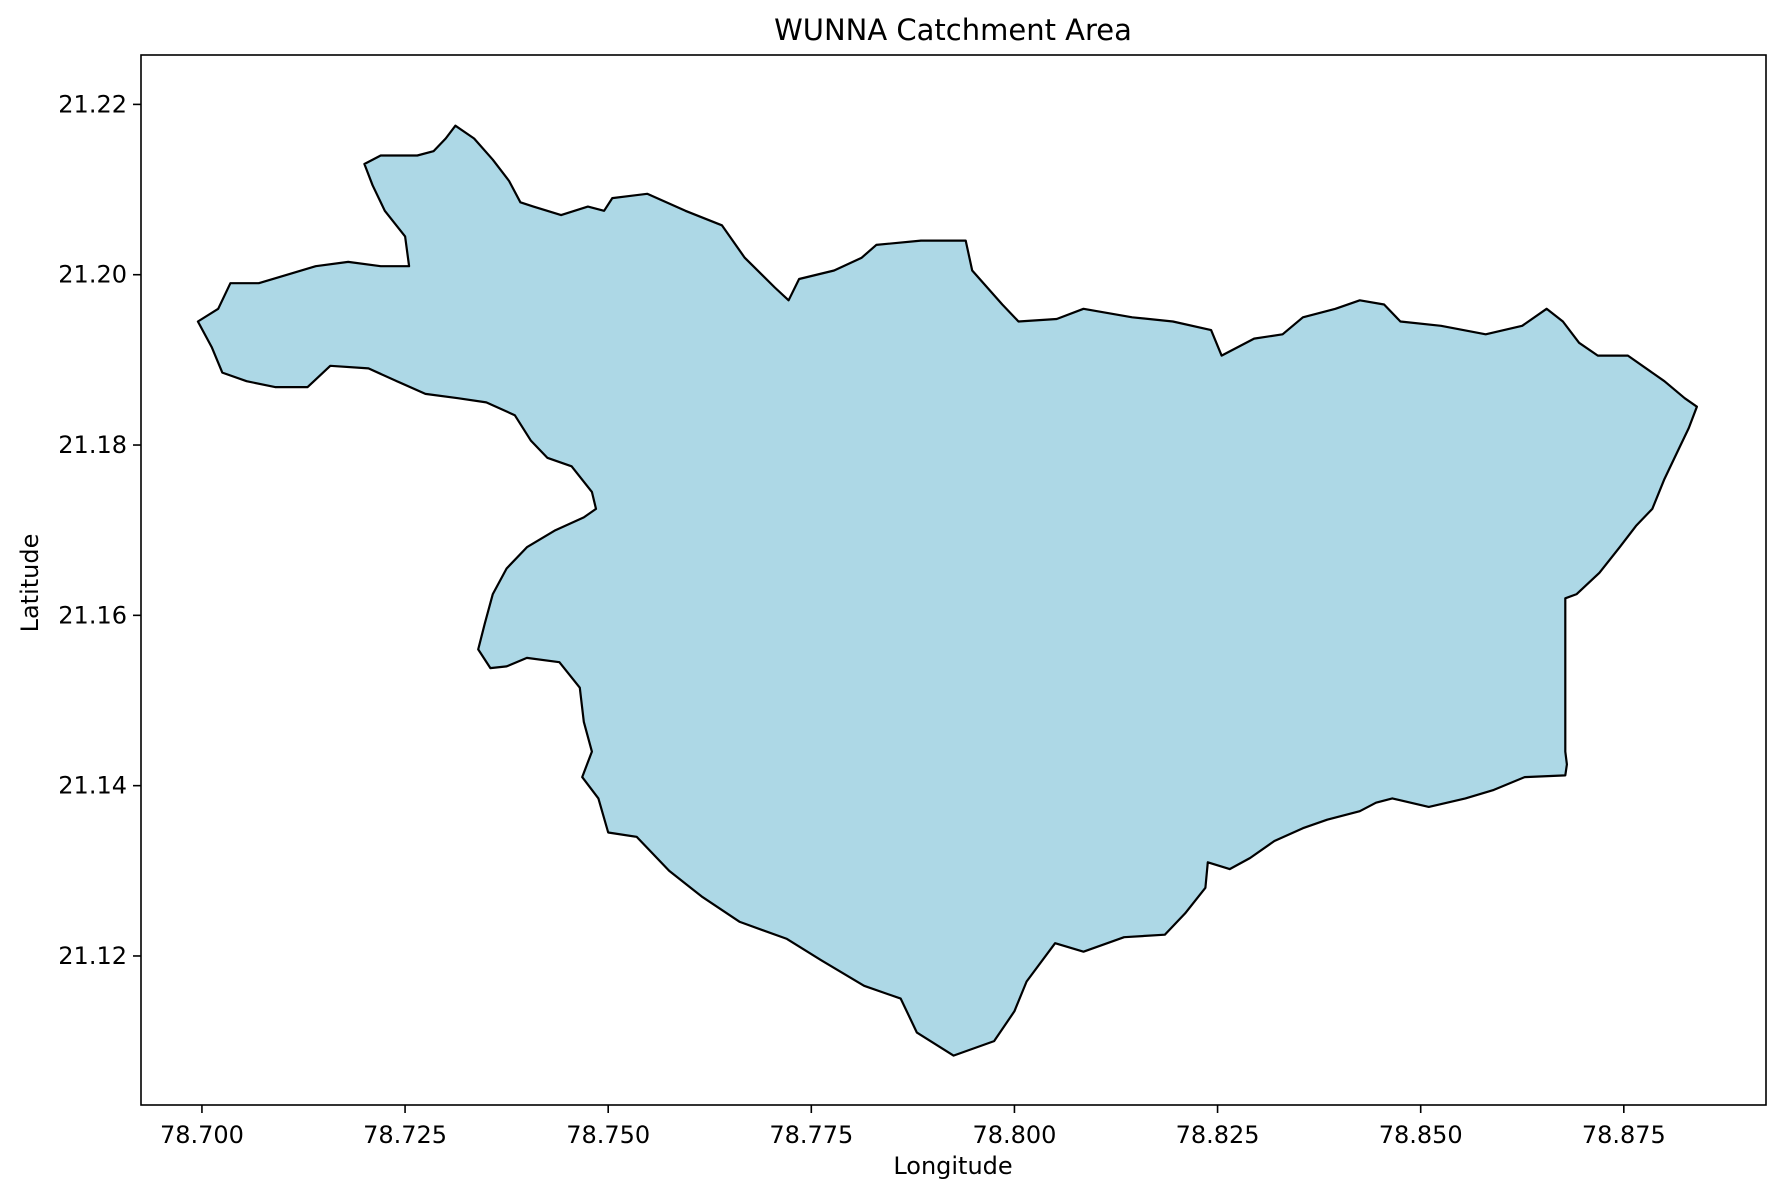  What do you see at coordinates (1218, 1135) in the screenshot?
I see `x-tick-label: 78.825` at bounding box center [1218, 1135].